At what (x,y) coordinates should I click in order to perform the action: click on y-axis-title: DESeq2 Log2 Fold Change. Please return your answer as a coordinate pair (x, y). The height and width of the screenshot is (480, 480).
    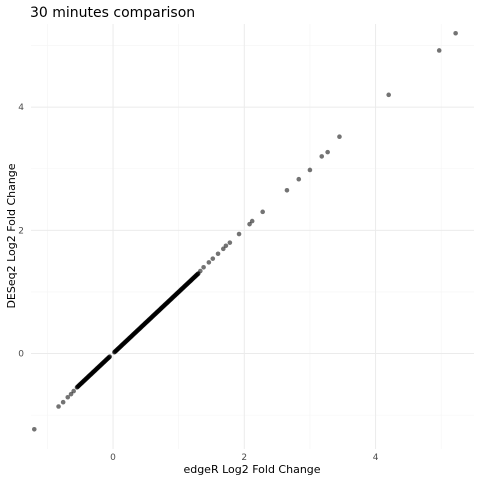
    Looking at the image, I should click on (11, 235).